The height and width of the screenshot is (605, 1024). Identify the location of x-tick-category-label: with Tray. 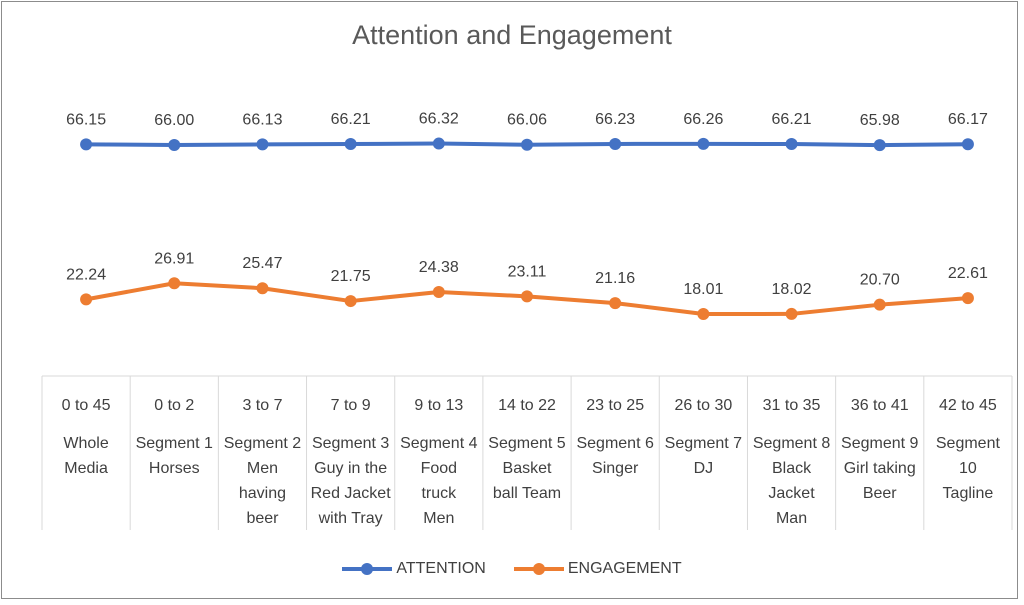
(350, 518).